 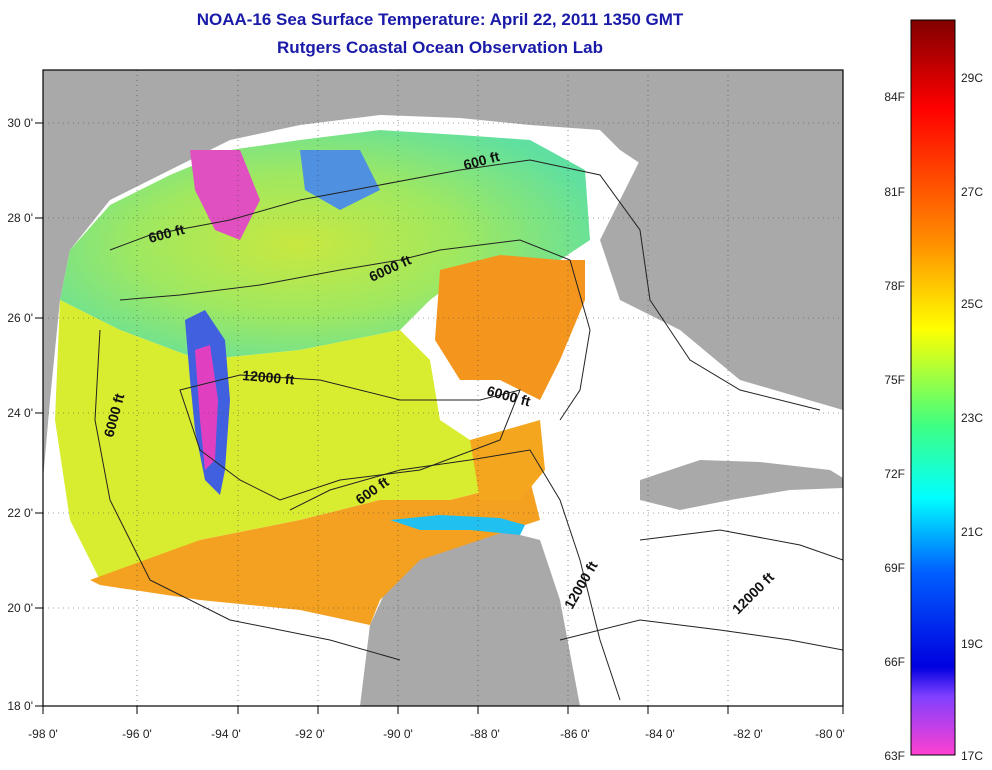 What do you see at coordinates (310, 734) in the screenshot?
I see `lon-label: -92 0'` at bounding box center [310, 734].